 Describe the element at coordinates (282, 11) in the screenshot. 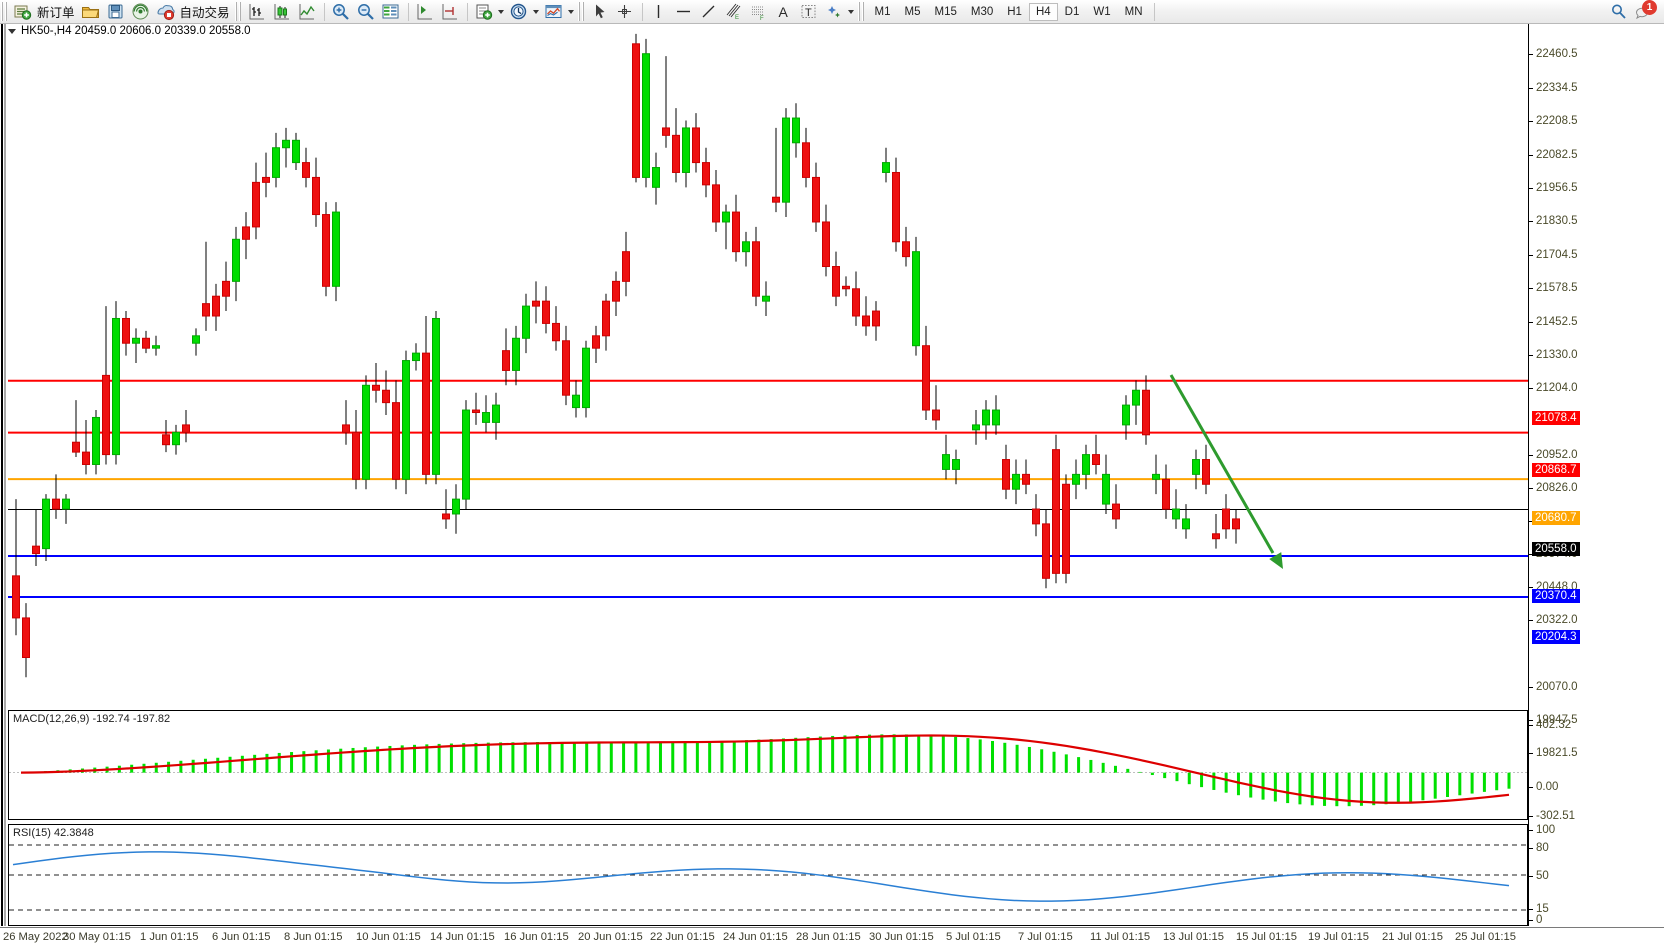

I see `candlestick-chart-button` at that location.